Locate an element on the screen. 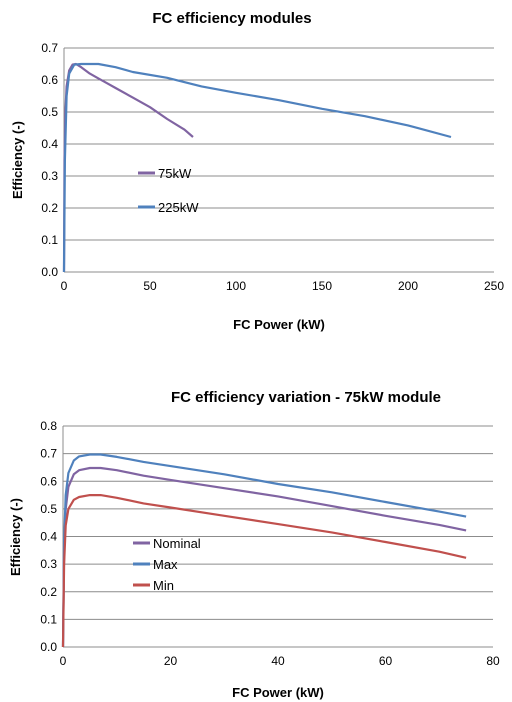 Image resolution: width=512 pixels, height=702 pixels. chart-2-x-tick-label: 40 is located at coordinates (278, 661).